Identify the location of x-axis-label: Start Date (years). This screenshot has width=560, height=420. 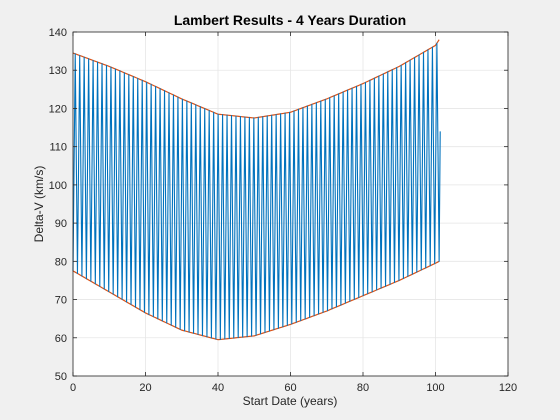
(290, 401).